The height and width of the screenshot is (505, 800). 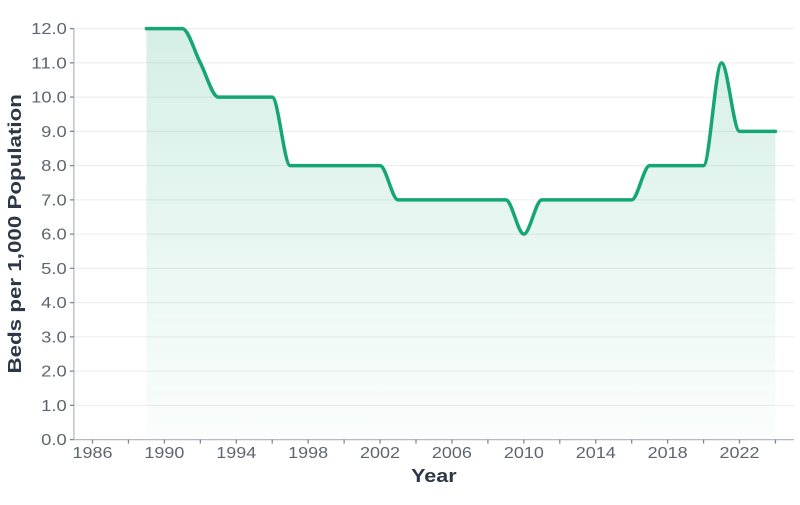 I want to click on svg-text: 2014, so click(x=596, y=453).